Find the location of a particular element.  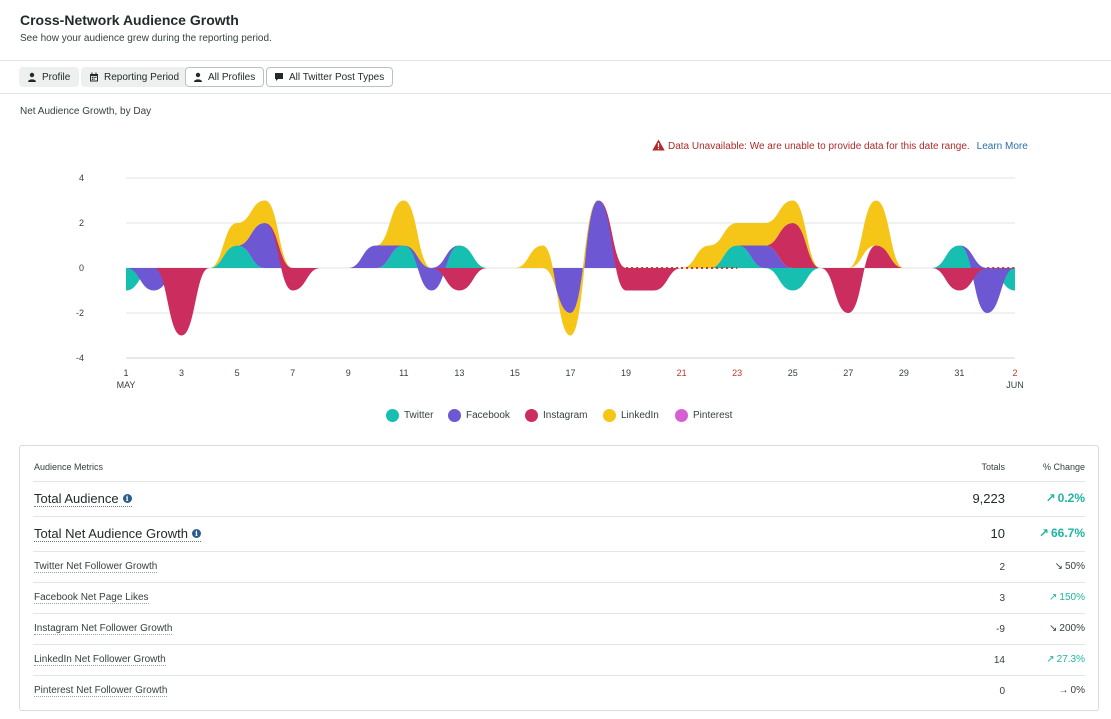

metric-total: 3 is located at coordinates (1002, 598).